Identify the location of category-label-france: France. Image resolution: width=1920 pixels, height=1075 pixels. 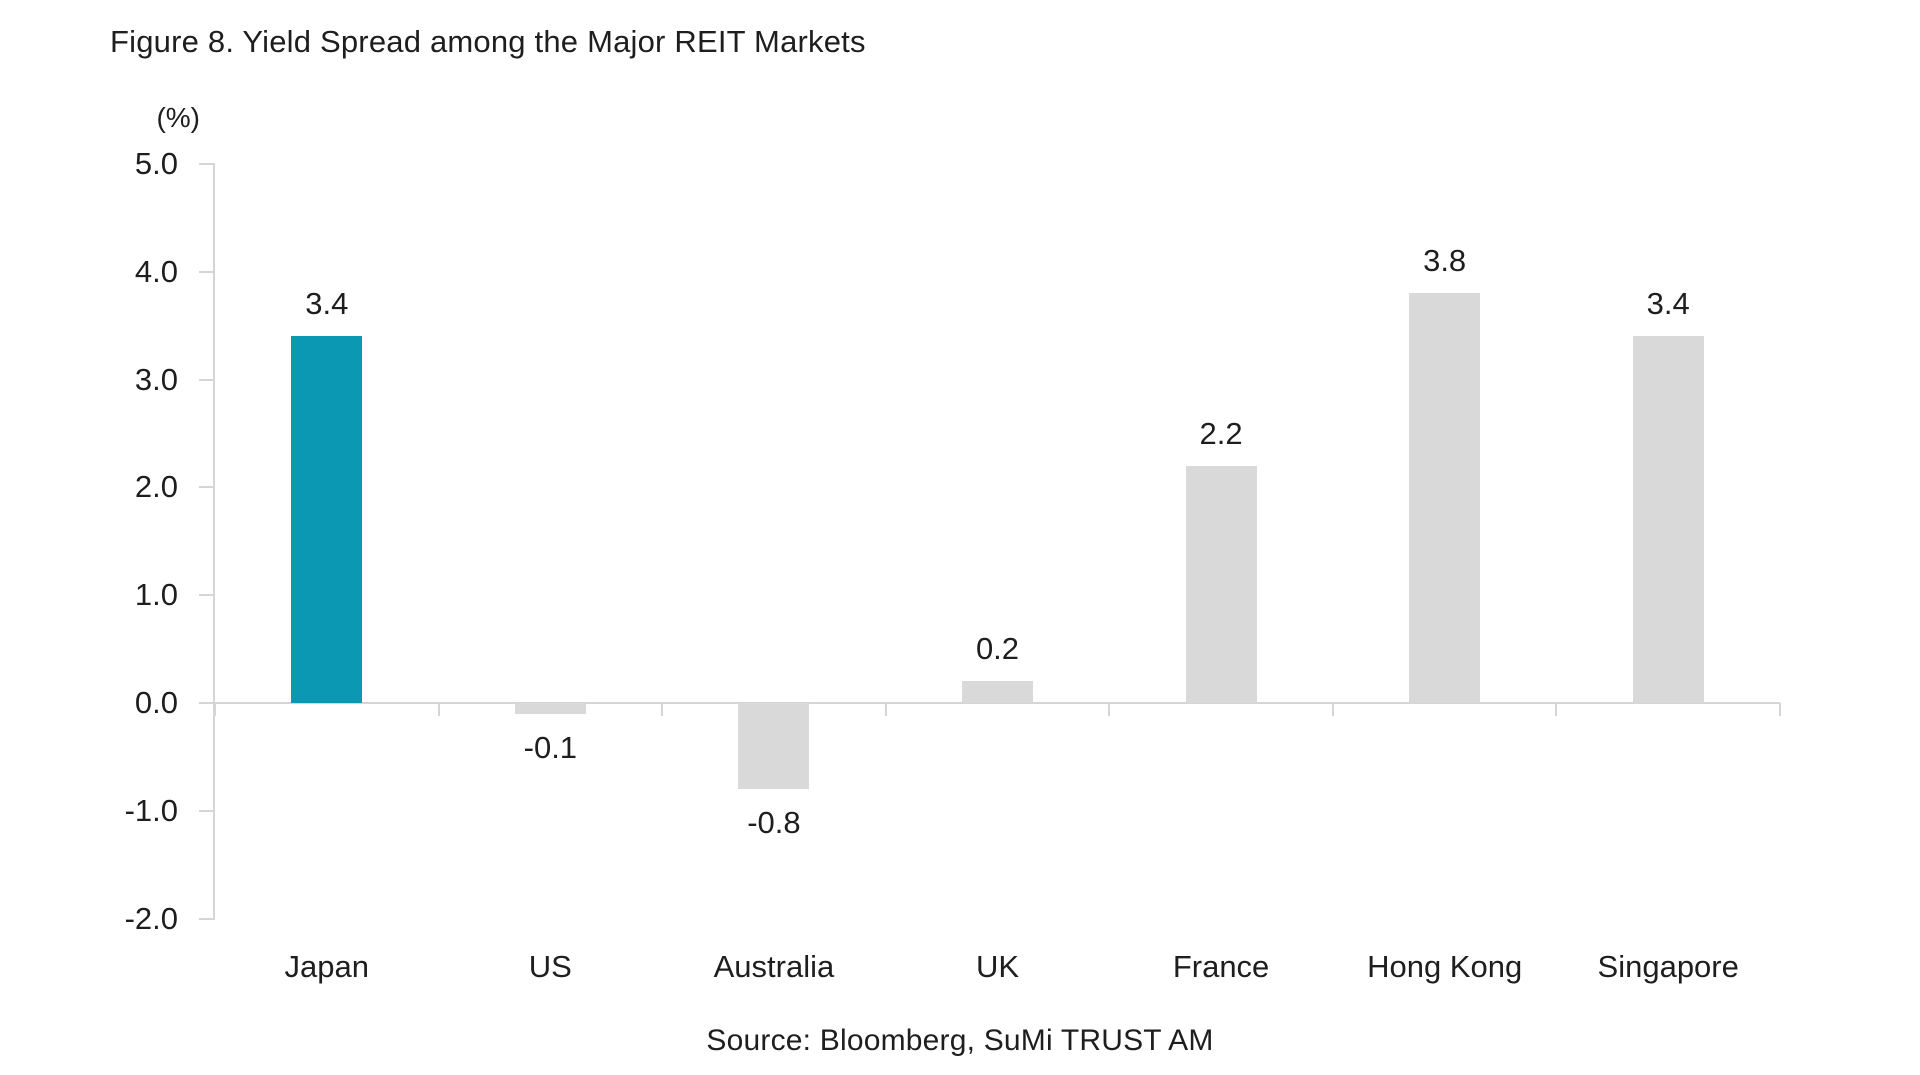
(1221, 966).